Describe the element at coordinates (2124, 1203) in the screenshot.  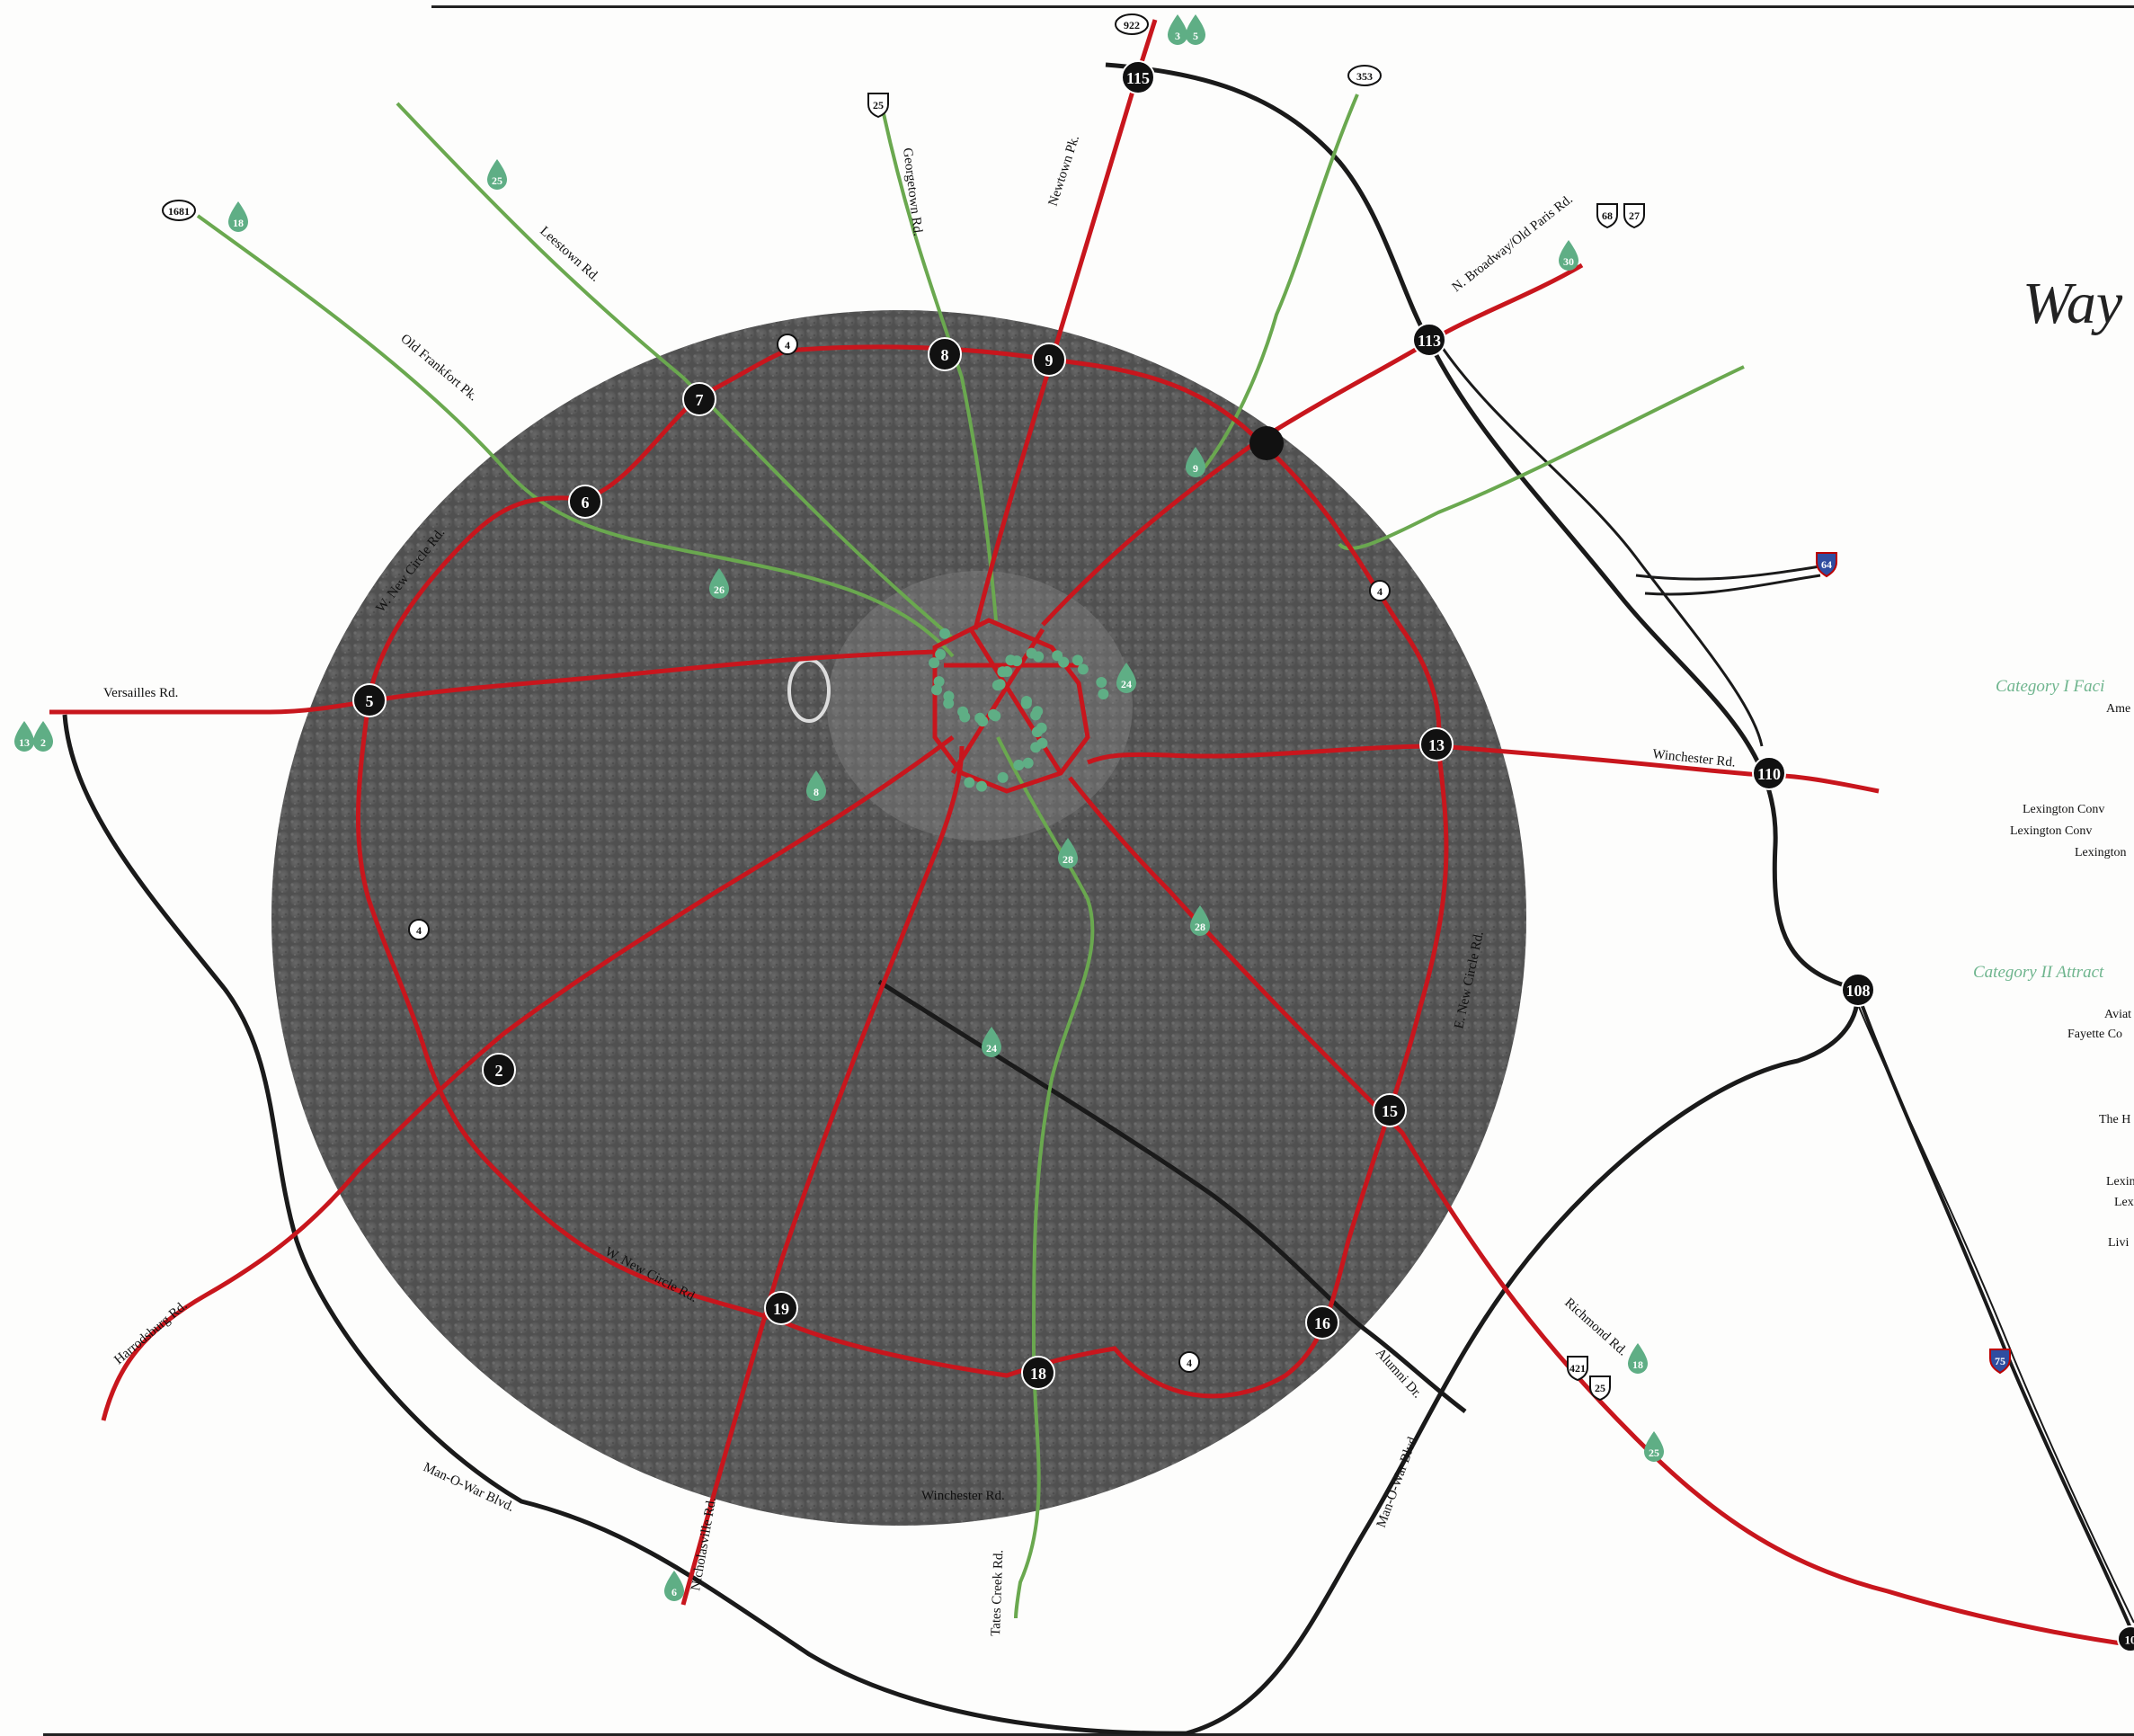
I see `category2-item: Lexi` at that location.